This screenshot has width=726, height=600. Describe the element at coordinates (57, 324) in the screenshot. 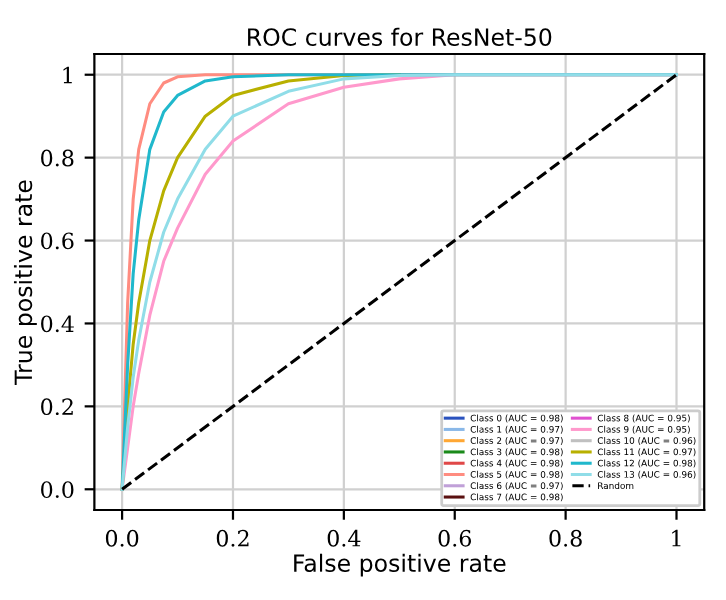

I see `y-tick-label: 0.4` at that location.